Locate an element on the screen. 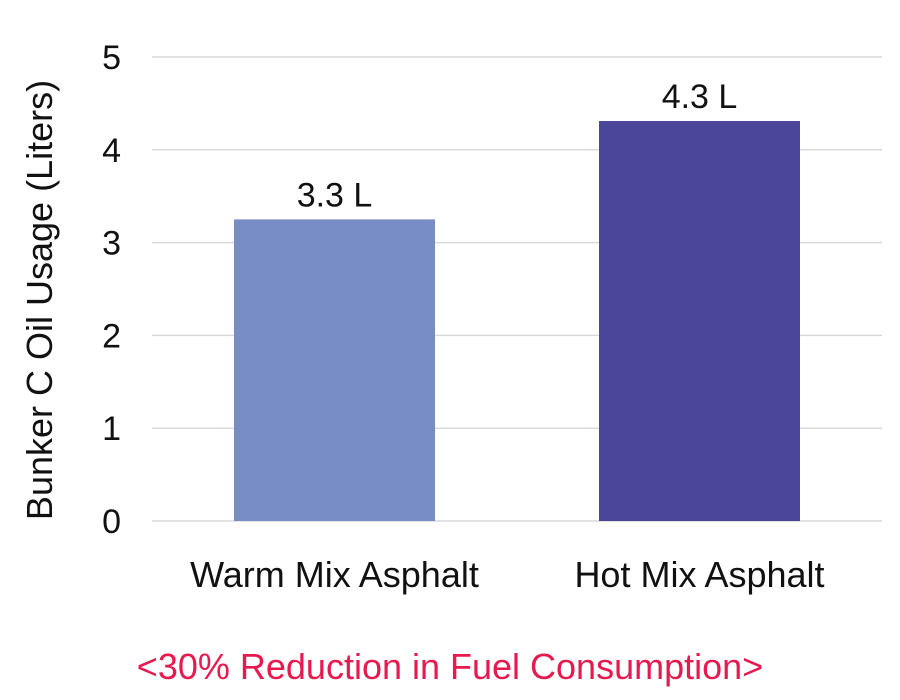 This screenshot has height=700, width=900. x-category-label: Warm Mix Asphalt is located at coordinates (334, 574).